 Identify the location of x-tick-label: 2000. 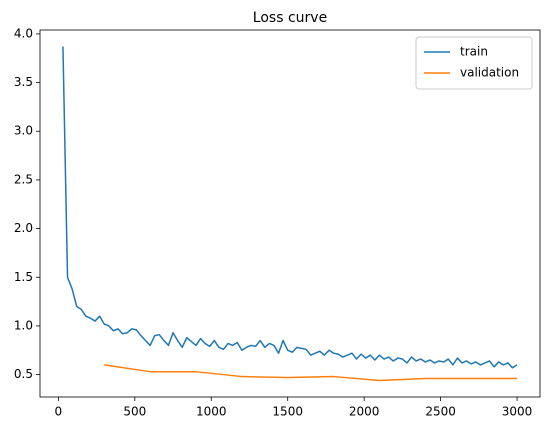
(364, 412).